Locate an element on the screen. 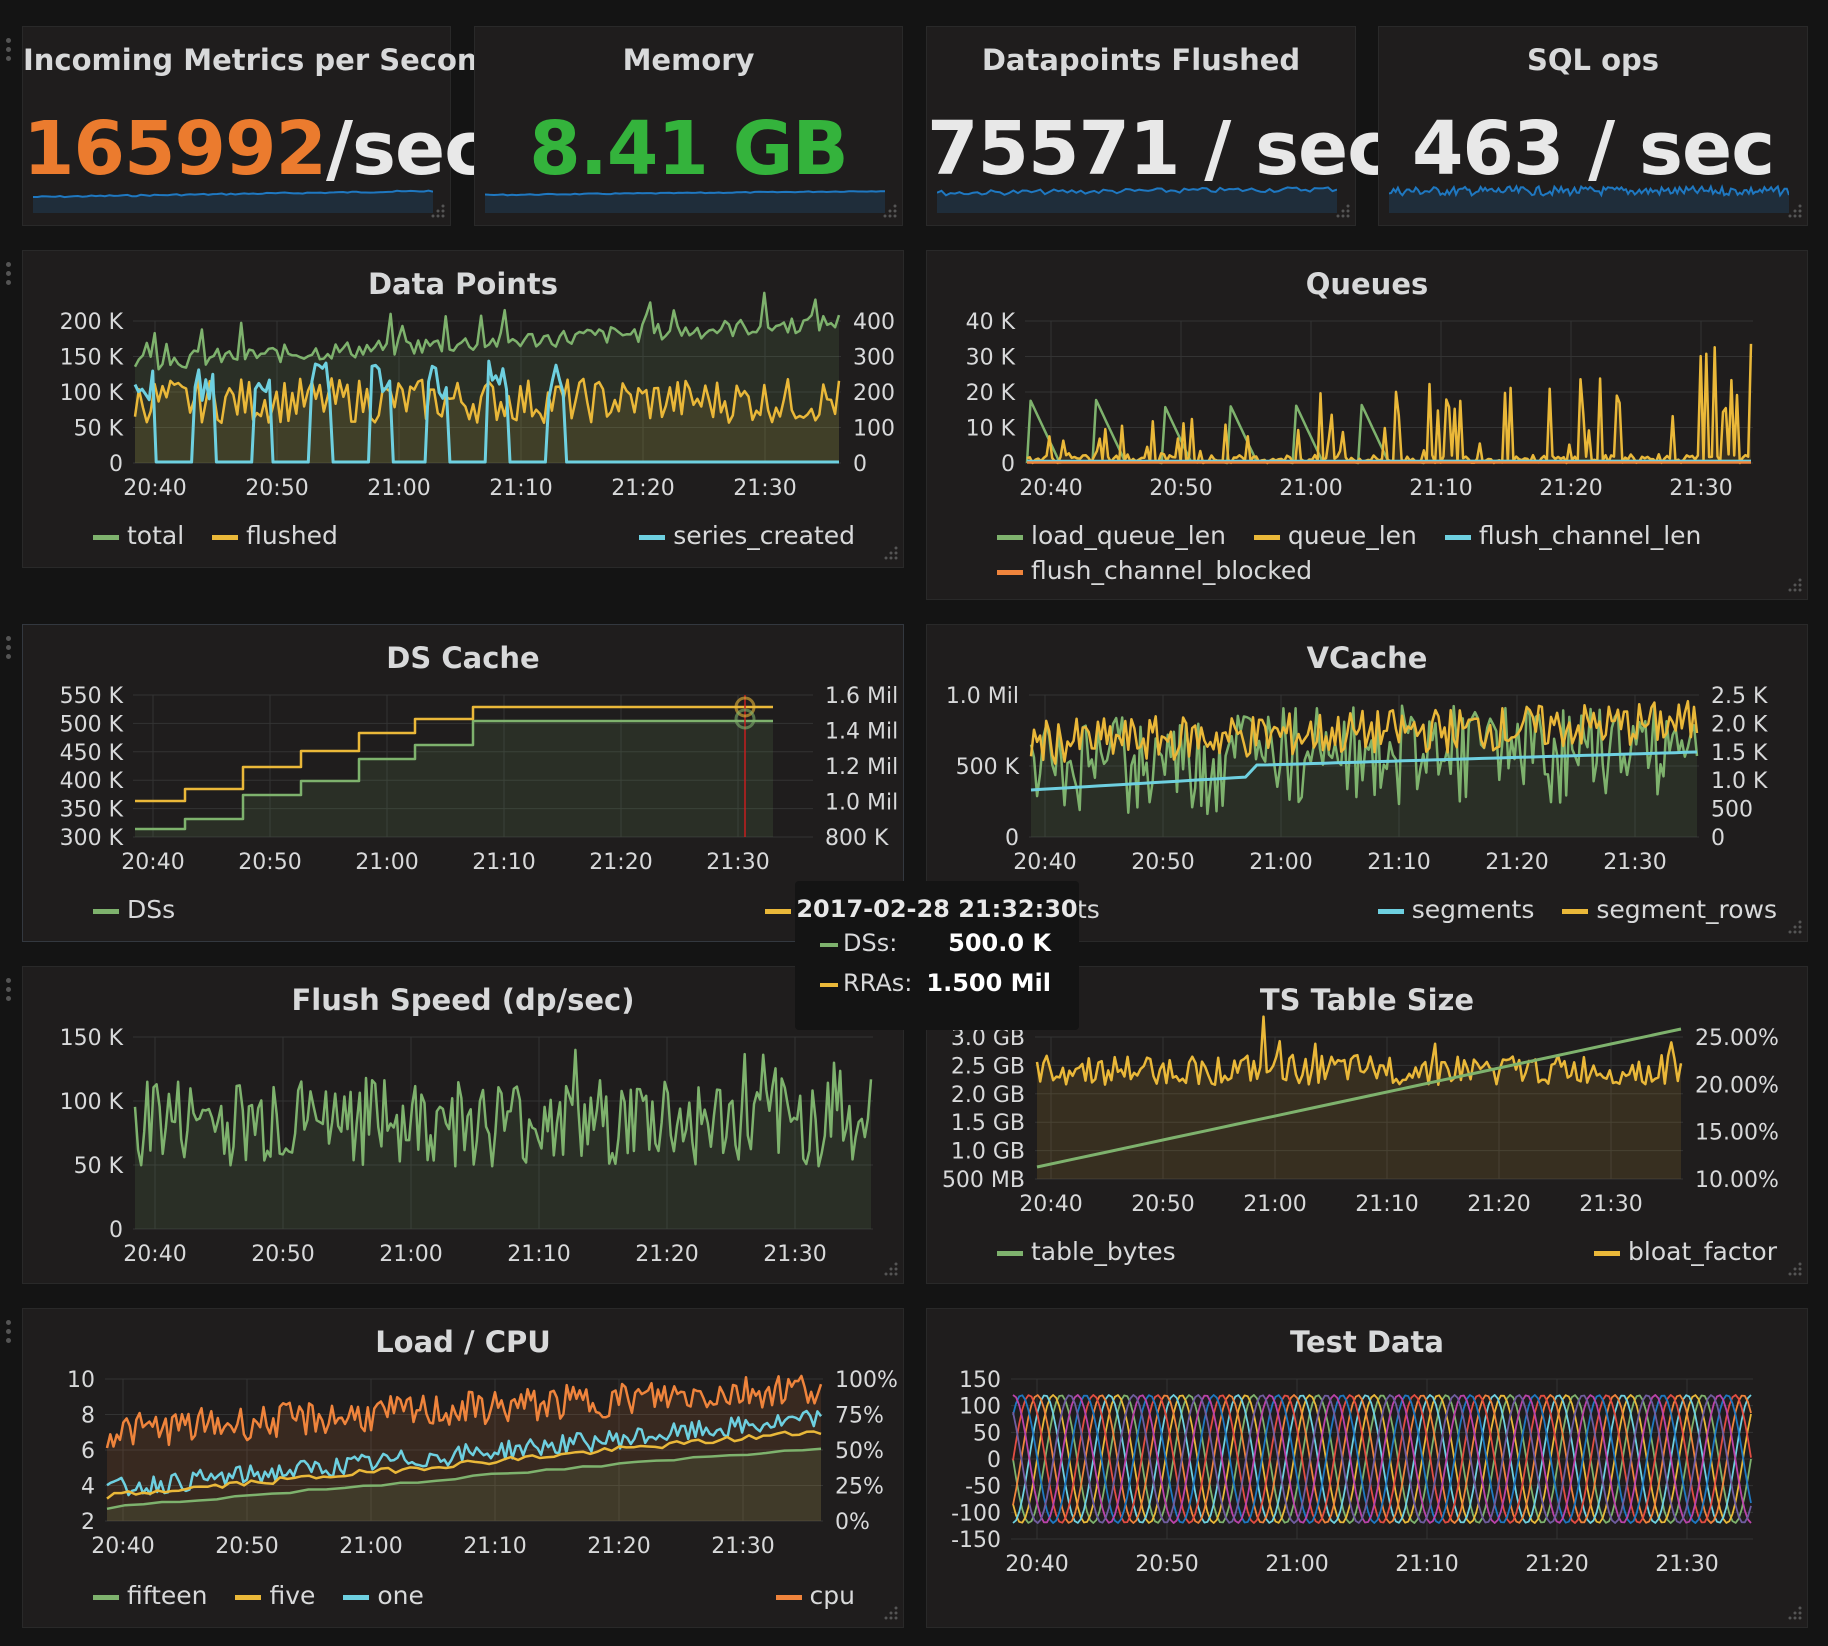 This screenshot has width=1828, height=1646. y-axis-tick-label: 1.5 GB is located at coordinates (988, 1123).